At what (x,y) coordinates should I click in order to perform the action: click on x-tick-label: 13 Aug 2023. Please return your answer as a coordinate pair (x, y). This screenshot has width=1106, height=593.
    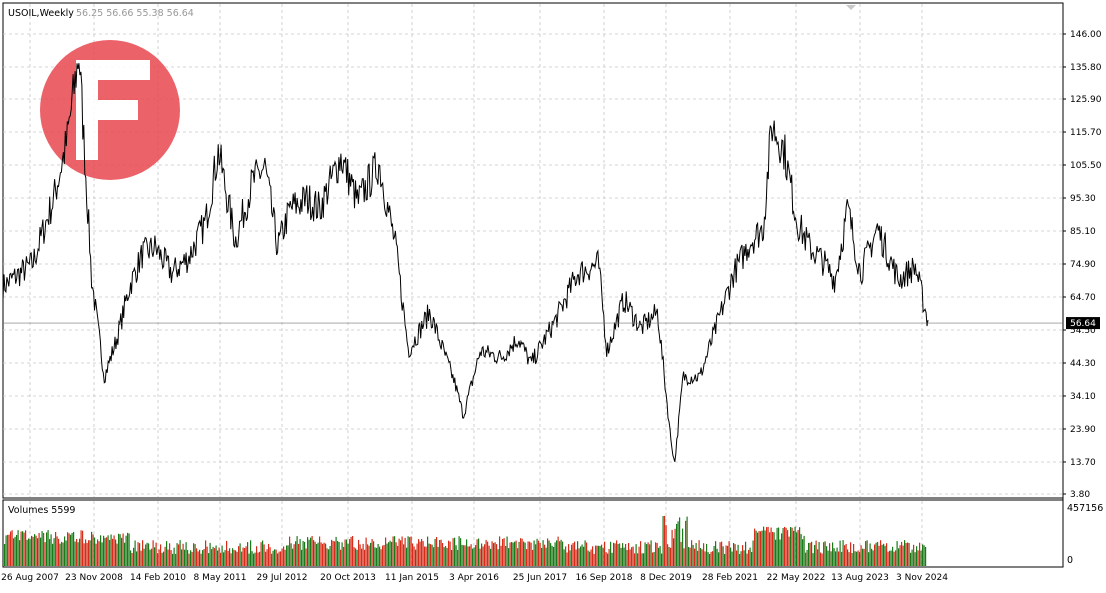
    Looking at the image, I should click on (860, 578).